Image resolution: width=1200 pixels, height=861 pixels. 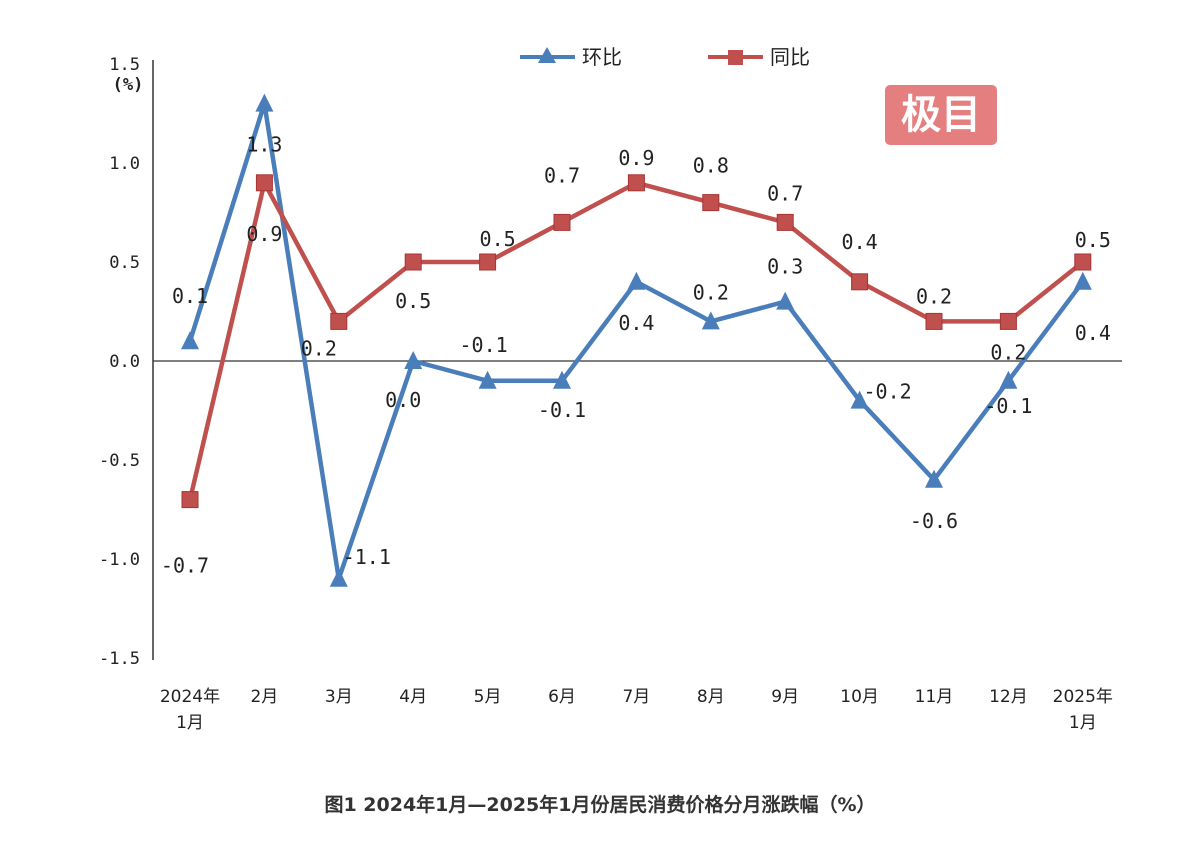 What do you see at coordinates (547, 55) in the screenshot?
I see `legend-triangle-icon` at bounding box center [547, 55].